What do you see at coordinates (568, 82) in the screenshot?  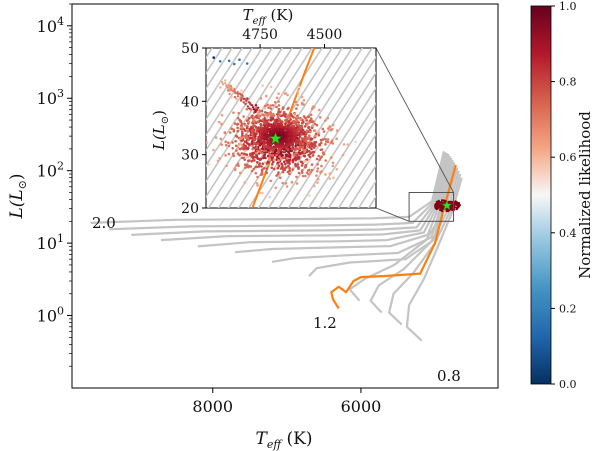 I see `colorbar-tick-label: 0.8` at bounding box center [568, 82].